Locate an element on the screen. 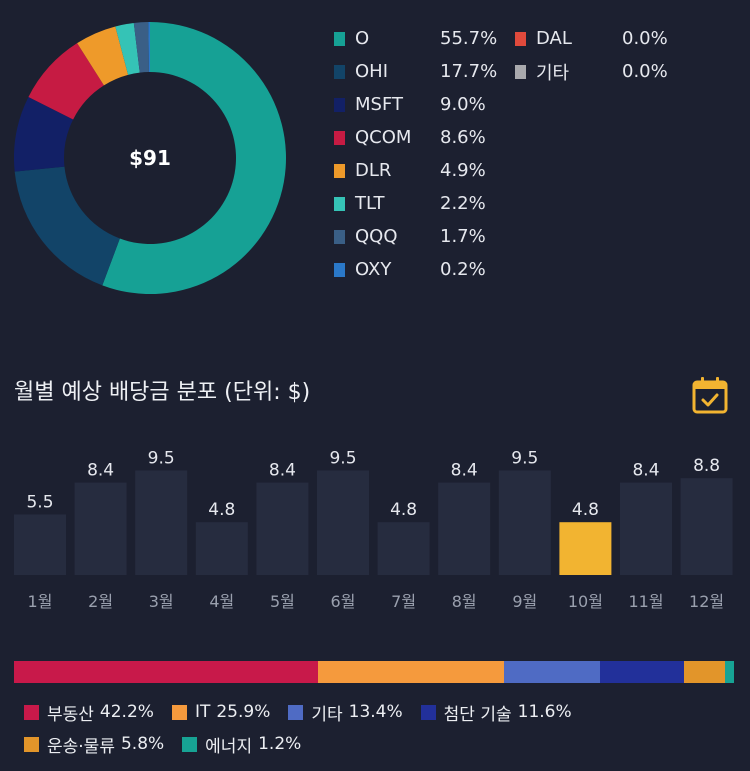  legend-item-3: MSFT 9.0% is located at coordinates (415, 104).